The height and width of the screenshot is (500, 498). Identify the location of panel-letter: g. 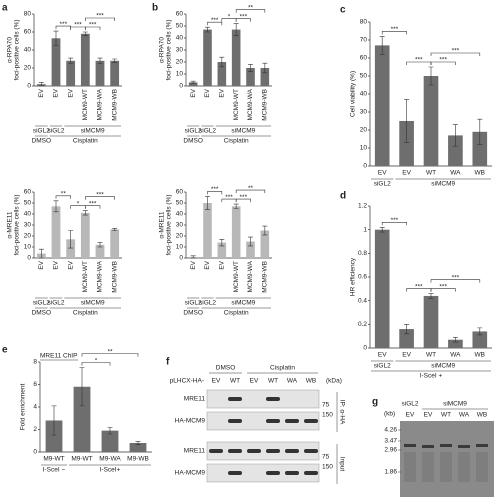
(375, 402).